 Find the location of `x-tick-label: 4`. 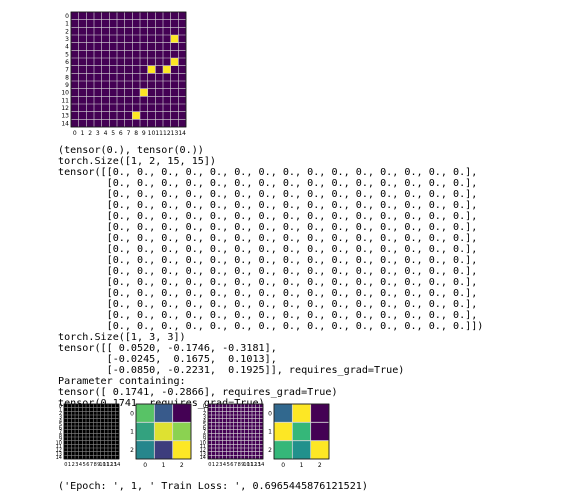

x-tick-label: 4 is located at coordinates (224, 465).